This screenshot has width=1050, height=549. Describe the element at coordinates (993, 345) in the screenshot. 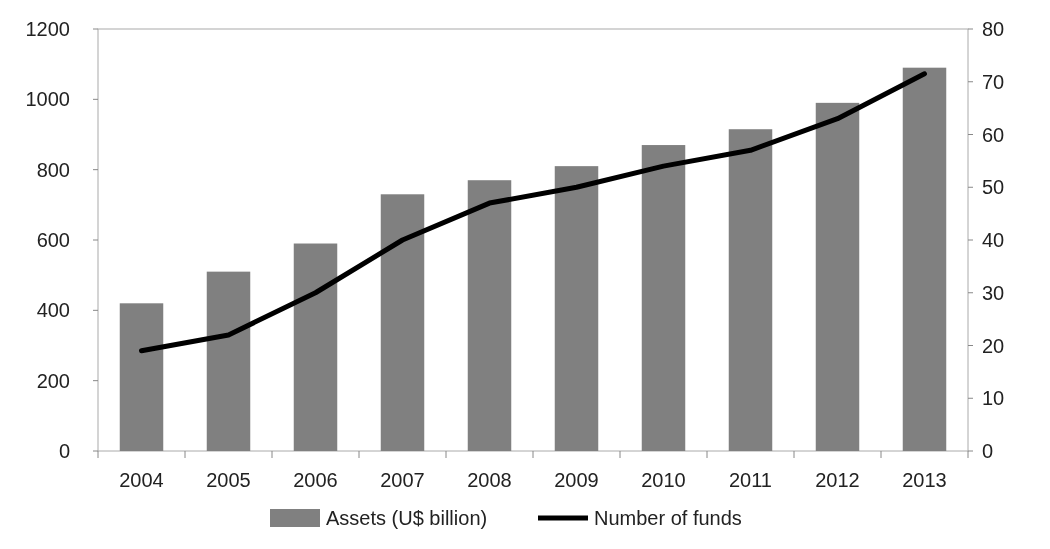

I see `y2-tick-label: 20` at that location.